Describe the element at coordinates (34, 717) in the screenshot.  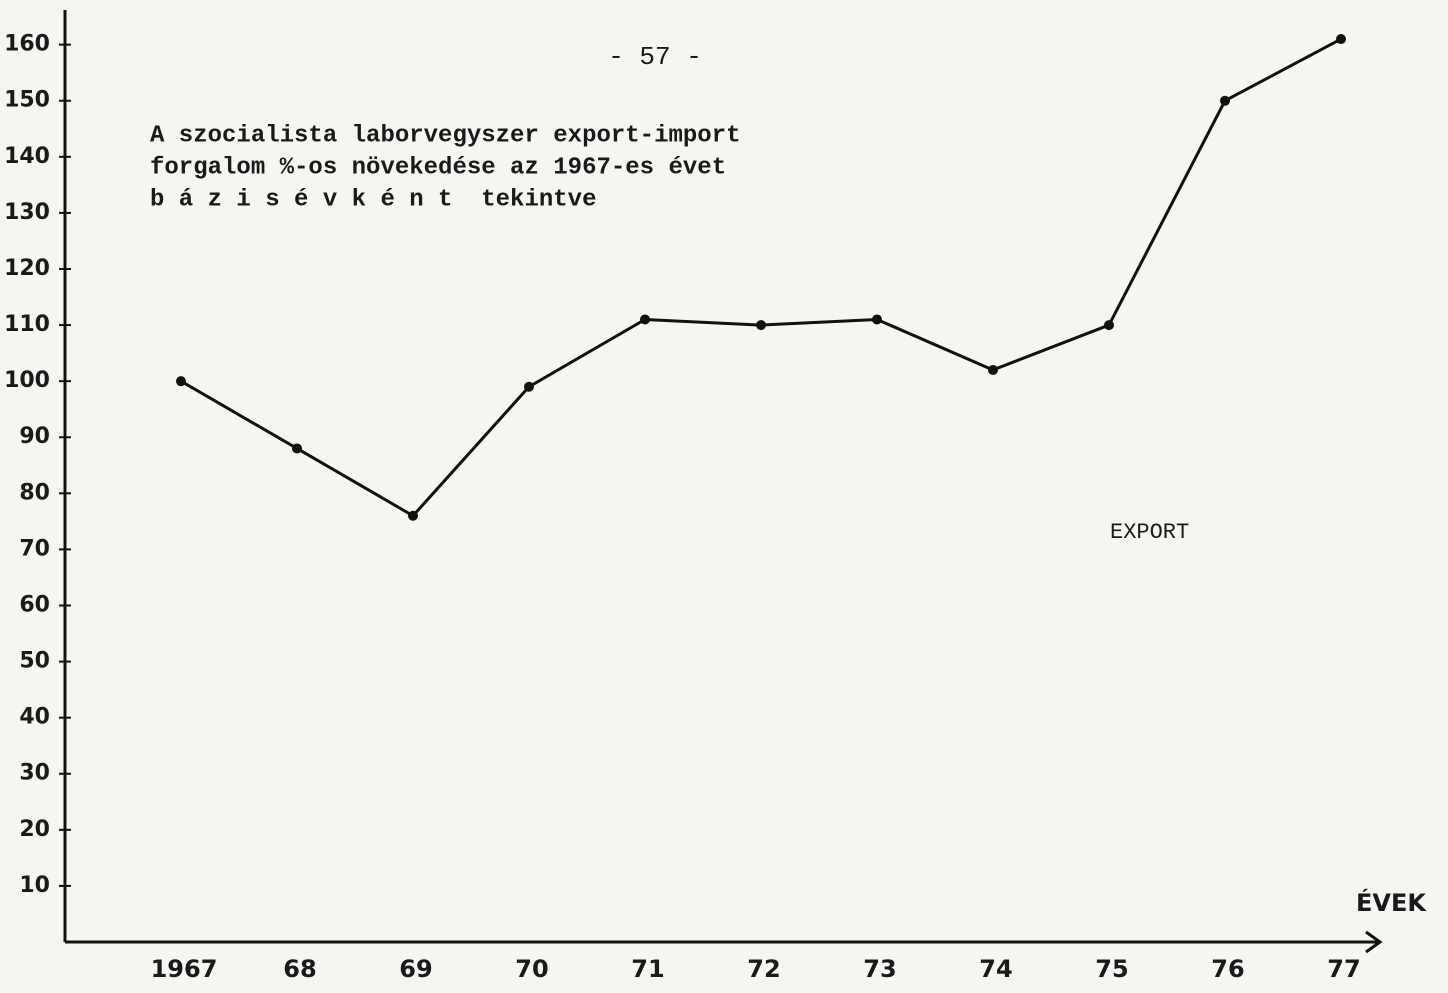
I see `y-tick-label: 40` at that location.